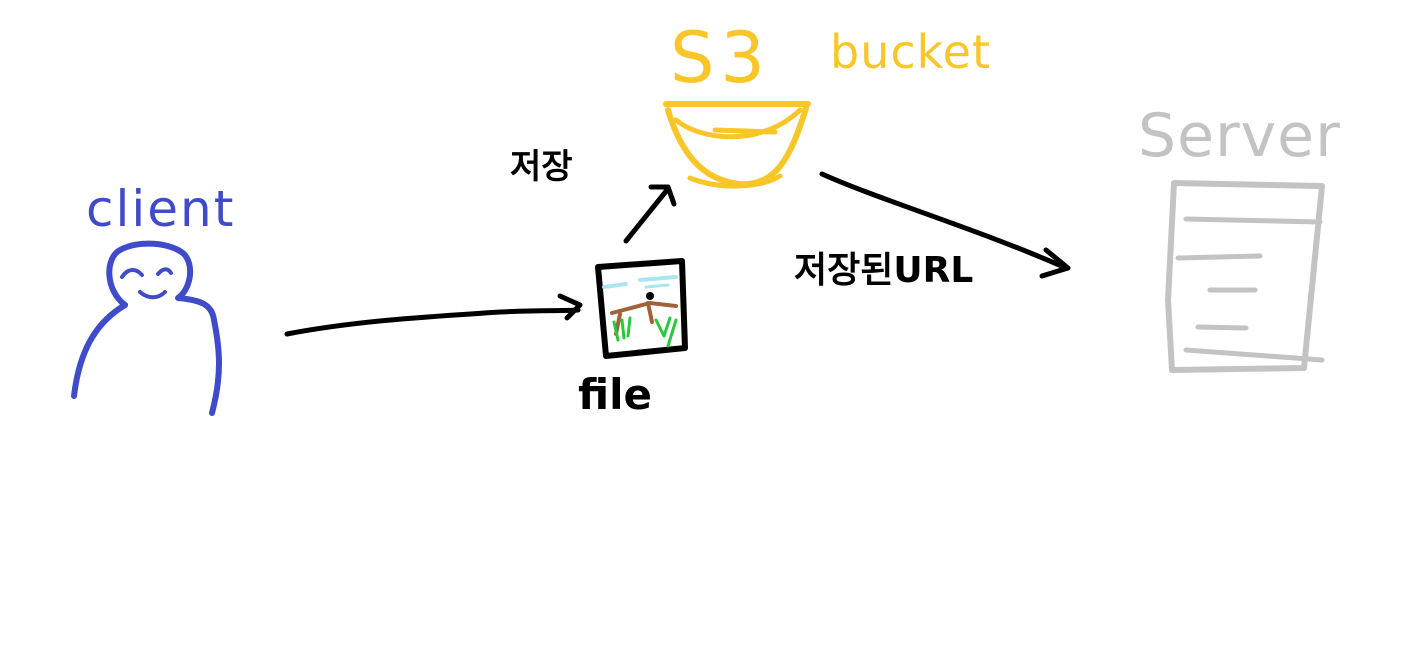  What do you see at coordinates (650, 214) in the screenshot?
I see `arrow-file-to-s3` at bounding box center [650, 214].